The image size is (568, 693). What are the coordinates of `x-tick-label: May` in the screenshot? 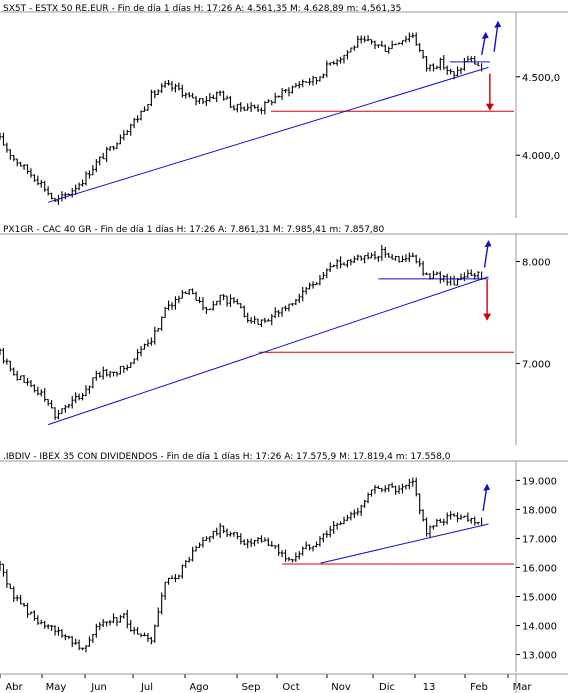 It's located at (56, 687).